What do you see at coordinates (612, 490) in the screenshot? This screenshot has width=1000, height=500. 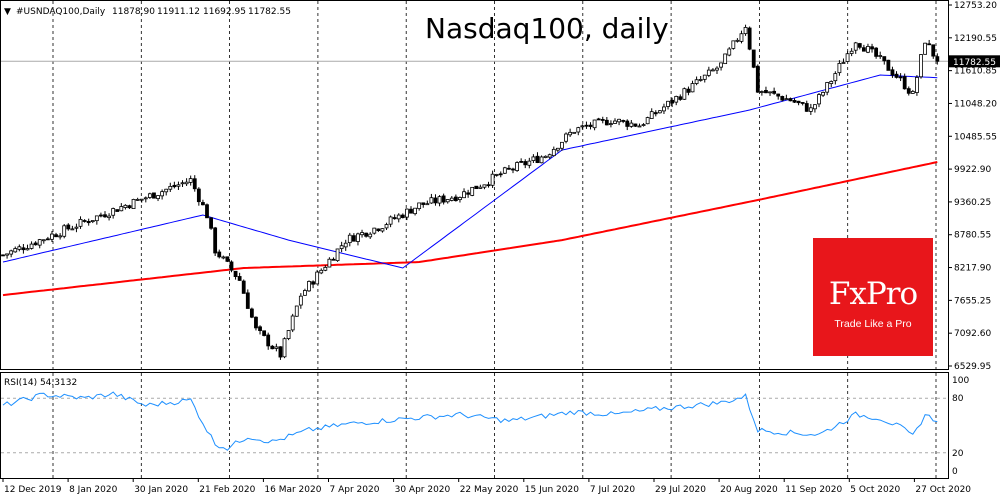 I see `x-tick-label: 7 Jul 2020` at bounding box center [612, 490].